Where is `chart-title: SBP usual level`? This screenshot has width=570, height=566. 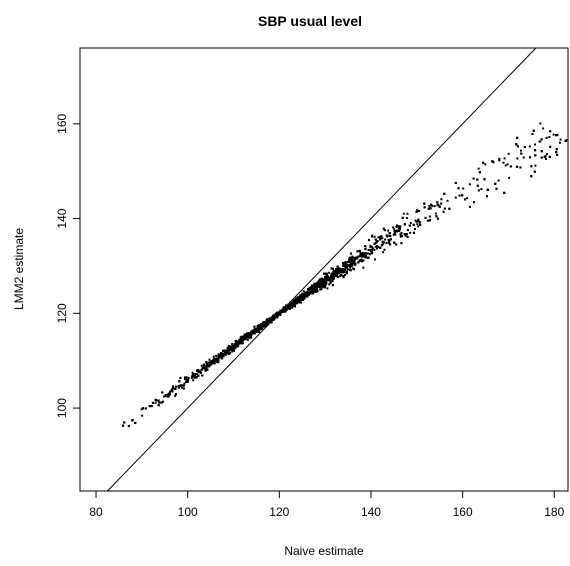
chart-title: SBP usual level is located at coordinates (310, 21).